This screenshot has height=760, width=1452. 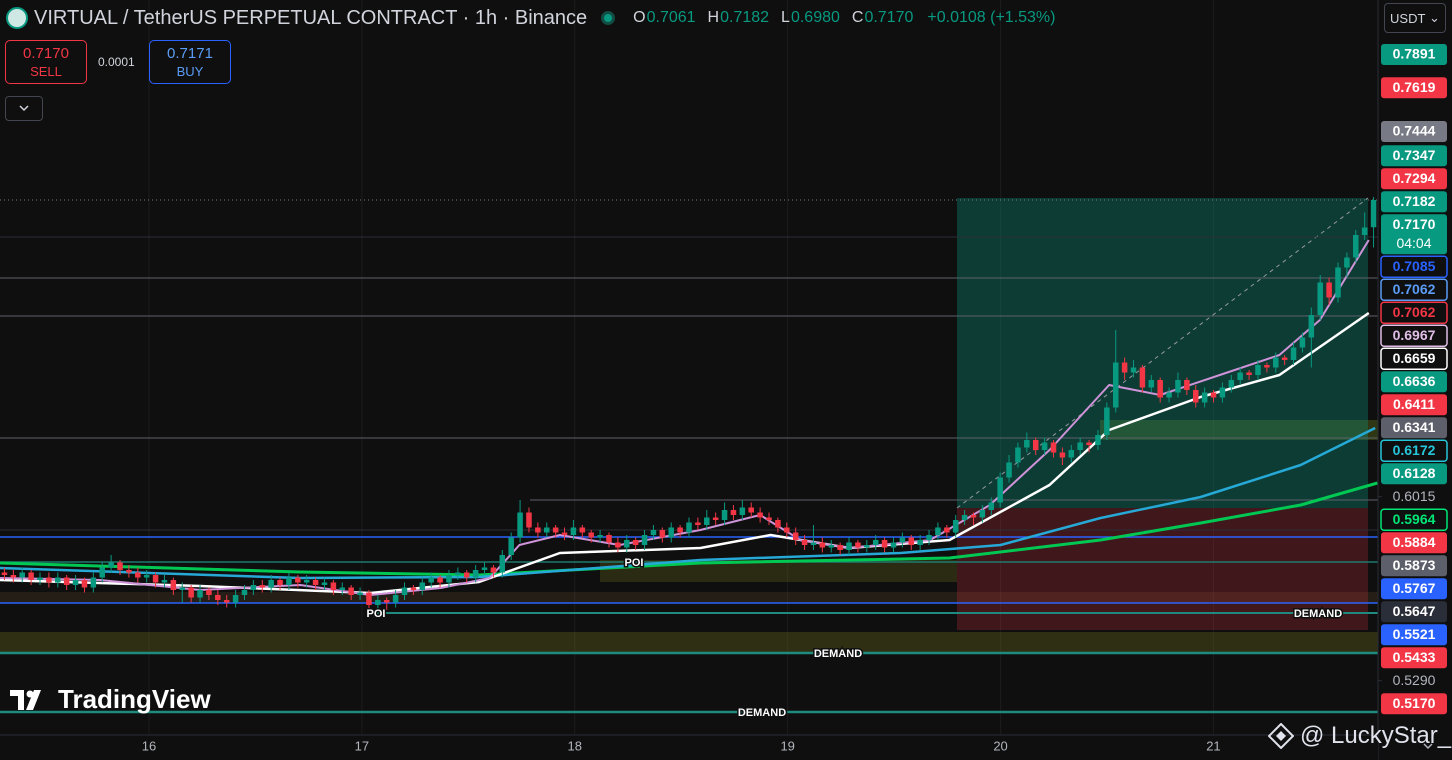 What do you see at coordinates (1414, 588) in the screenshot?
I see `price-label: 0.5767` at bounding box center [1414, 588].